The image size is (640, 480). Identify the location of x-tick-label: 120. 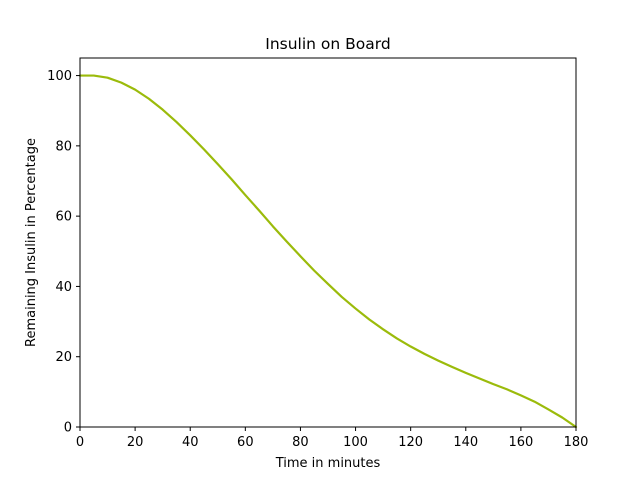
(410, 442).